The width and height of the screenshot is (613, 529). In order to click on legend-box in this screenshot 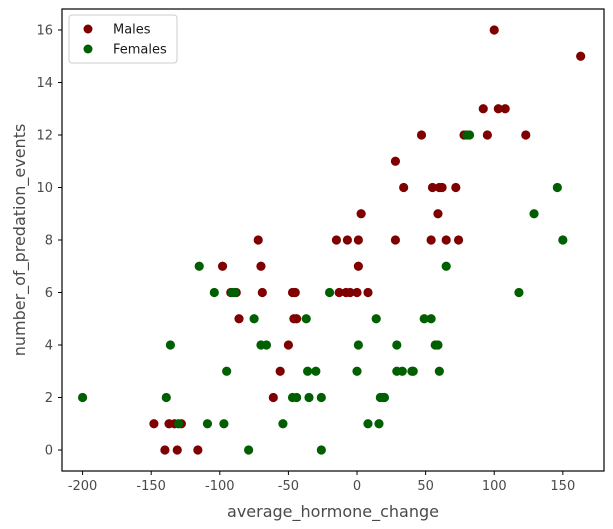, I will do `click(123, 39)`.